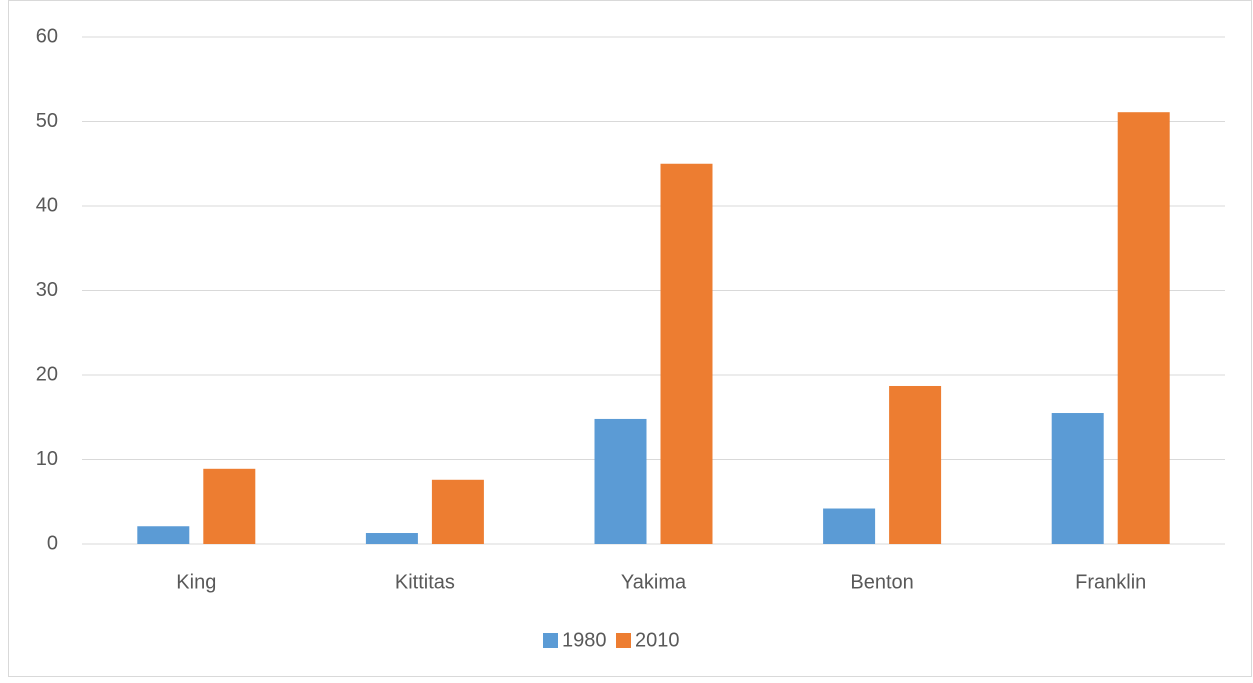 The height and width of the screenshot is (683, 1253). I want to click on x-tick-label: Franklin, so click(1110, 582).